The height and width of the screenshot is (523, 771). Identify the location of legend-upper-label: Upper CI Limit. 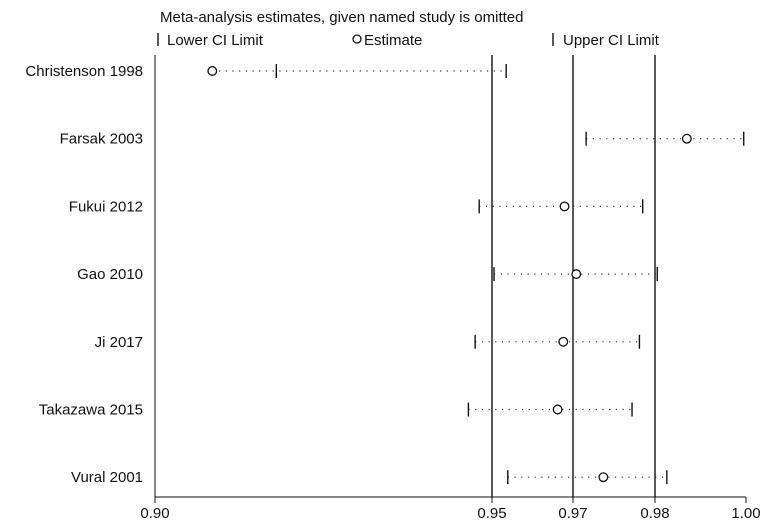
(611, 40).